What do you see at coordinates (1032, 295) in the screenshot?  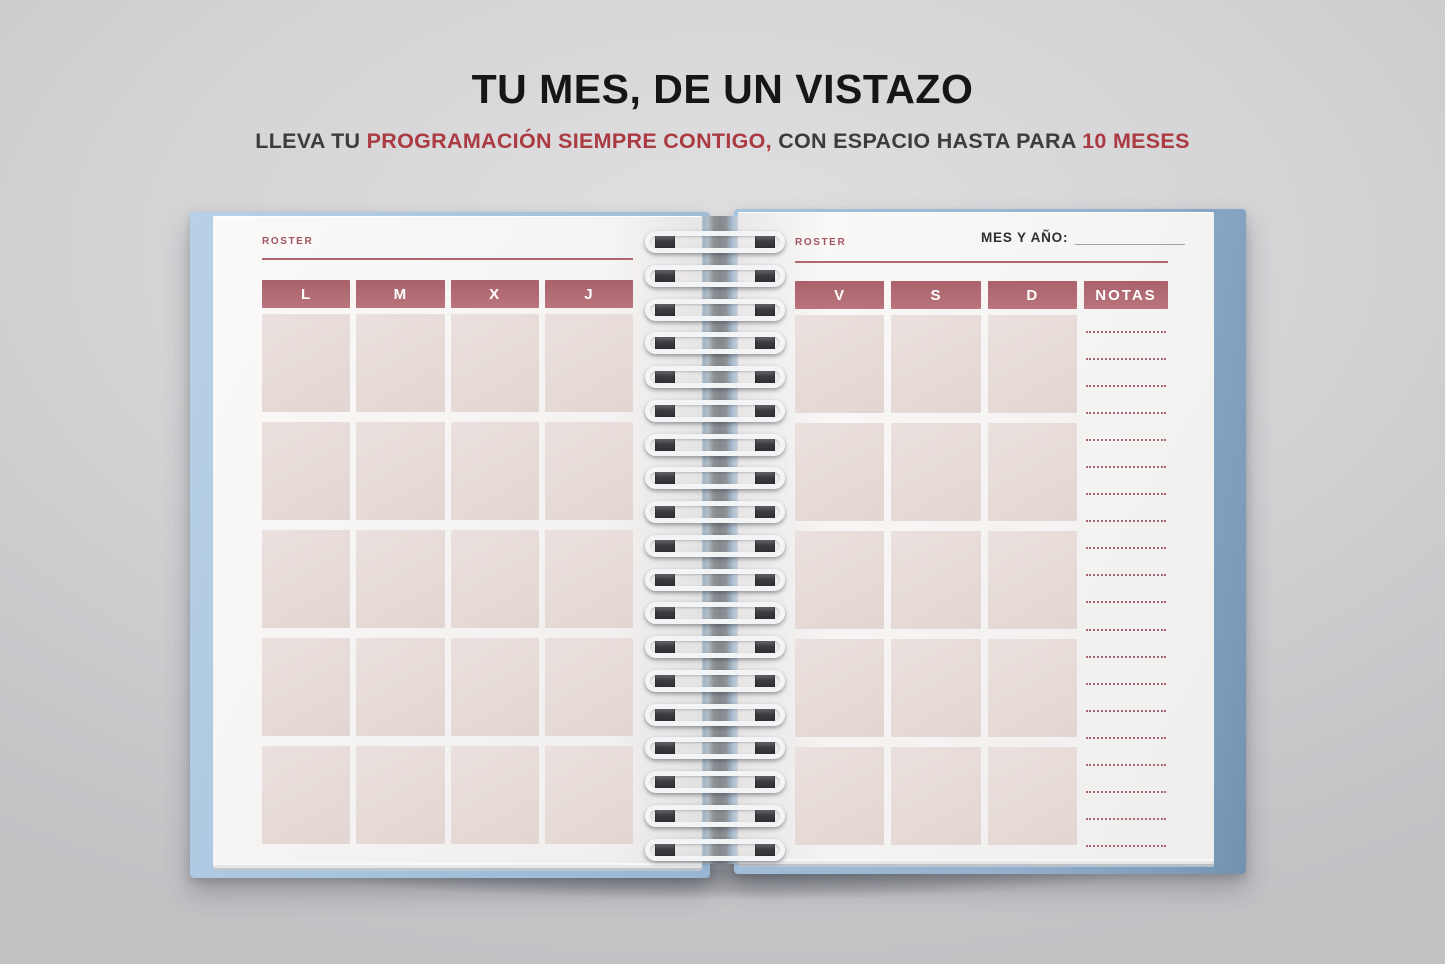 I see `day-header: D` at bounding box center [1032, 295].